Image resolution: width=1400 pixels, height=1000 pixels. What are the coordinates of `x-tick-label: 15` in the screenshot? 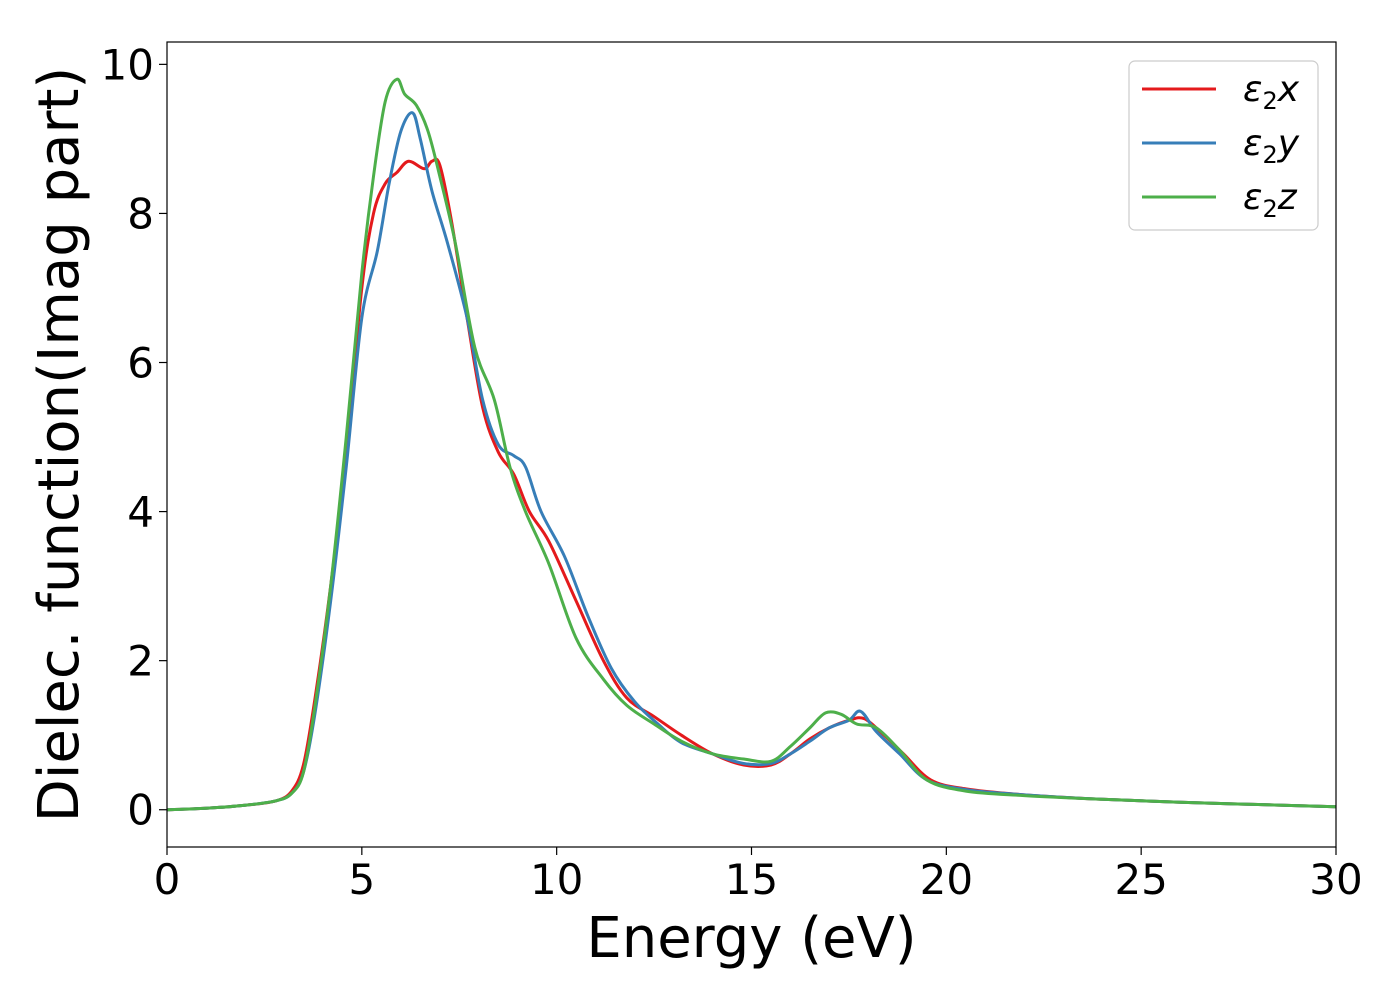 It's located at (751, 879).